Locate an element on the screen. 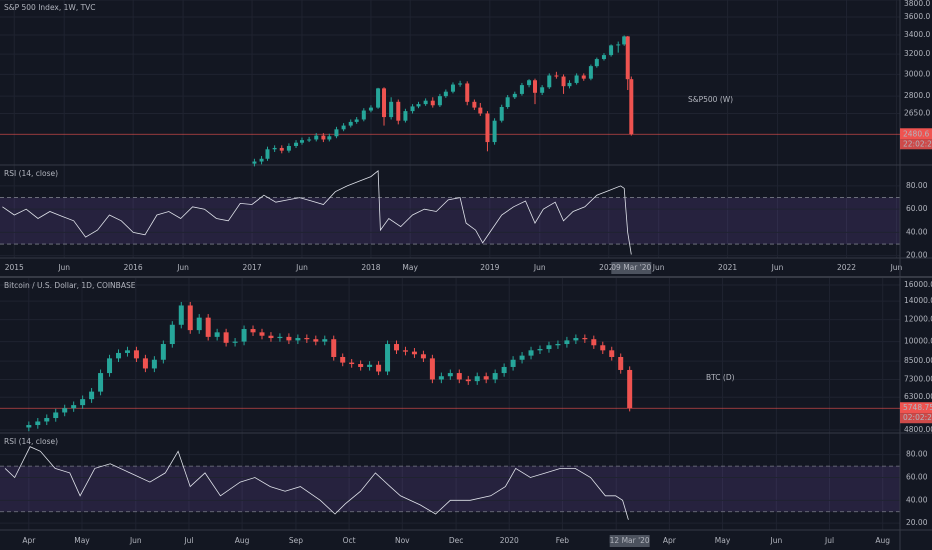 The width and height of the screenshot is (932, 550). x-tick-label: Jul is located at coordinates (188, 540).